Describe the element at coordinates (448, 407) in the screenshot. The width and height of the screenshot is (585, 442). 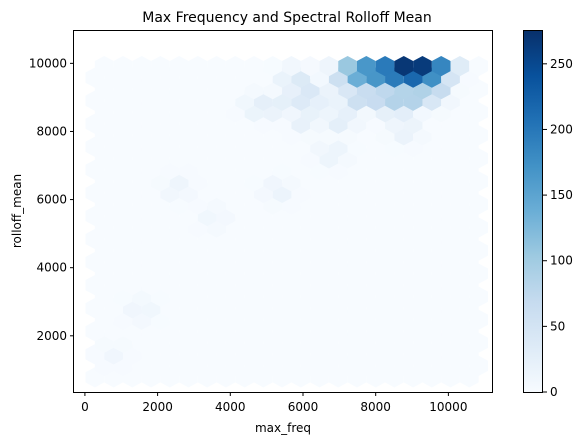
I see `x-tick-label: 10000` at that location.